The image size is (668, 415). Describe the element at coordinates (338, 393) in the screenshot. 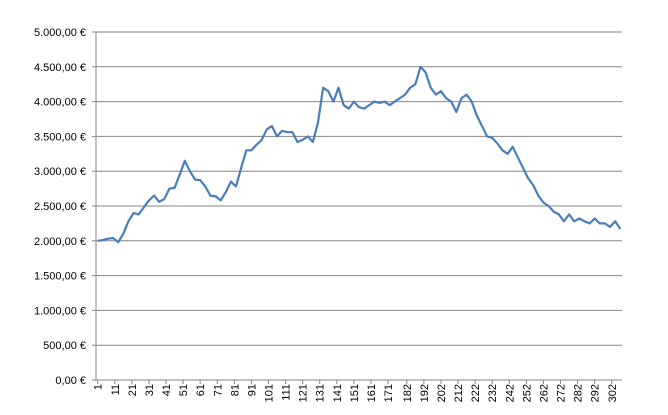

I see `x-tick-label: 141` at that location.